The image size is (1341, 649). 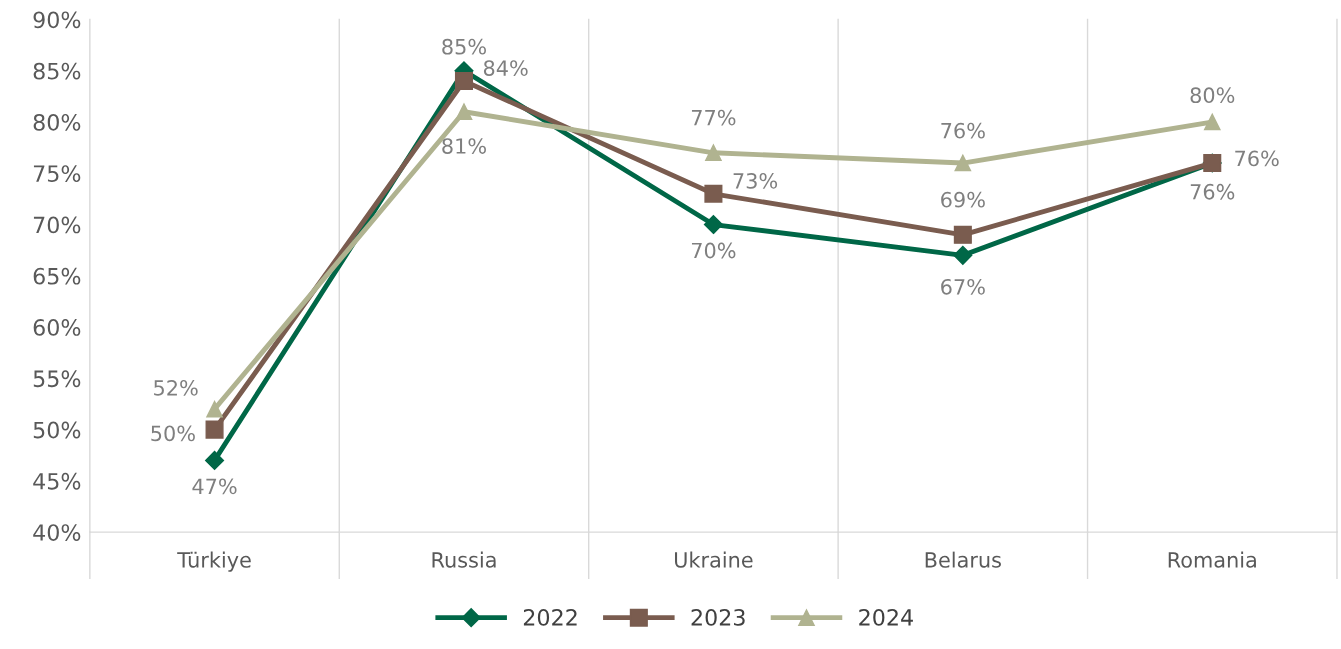 I want to click on y-tick-label: 45%, so click(x=57, y=481).